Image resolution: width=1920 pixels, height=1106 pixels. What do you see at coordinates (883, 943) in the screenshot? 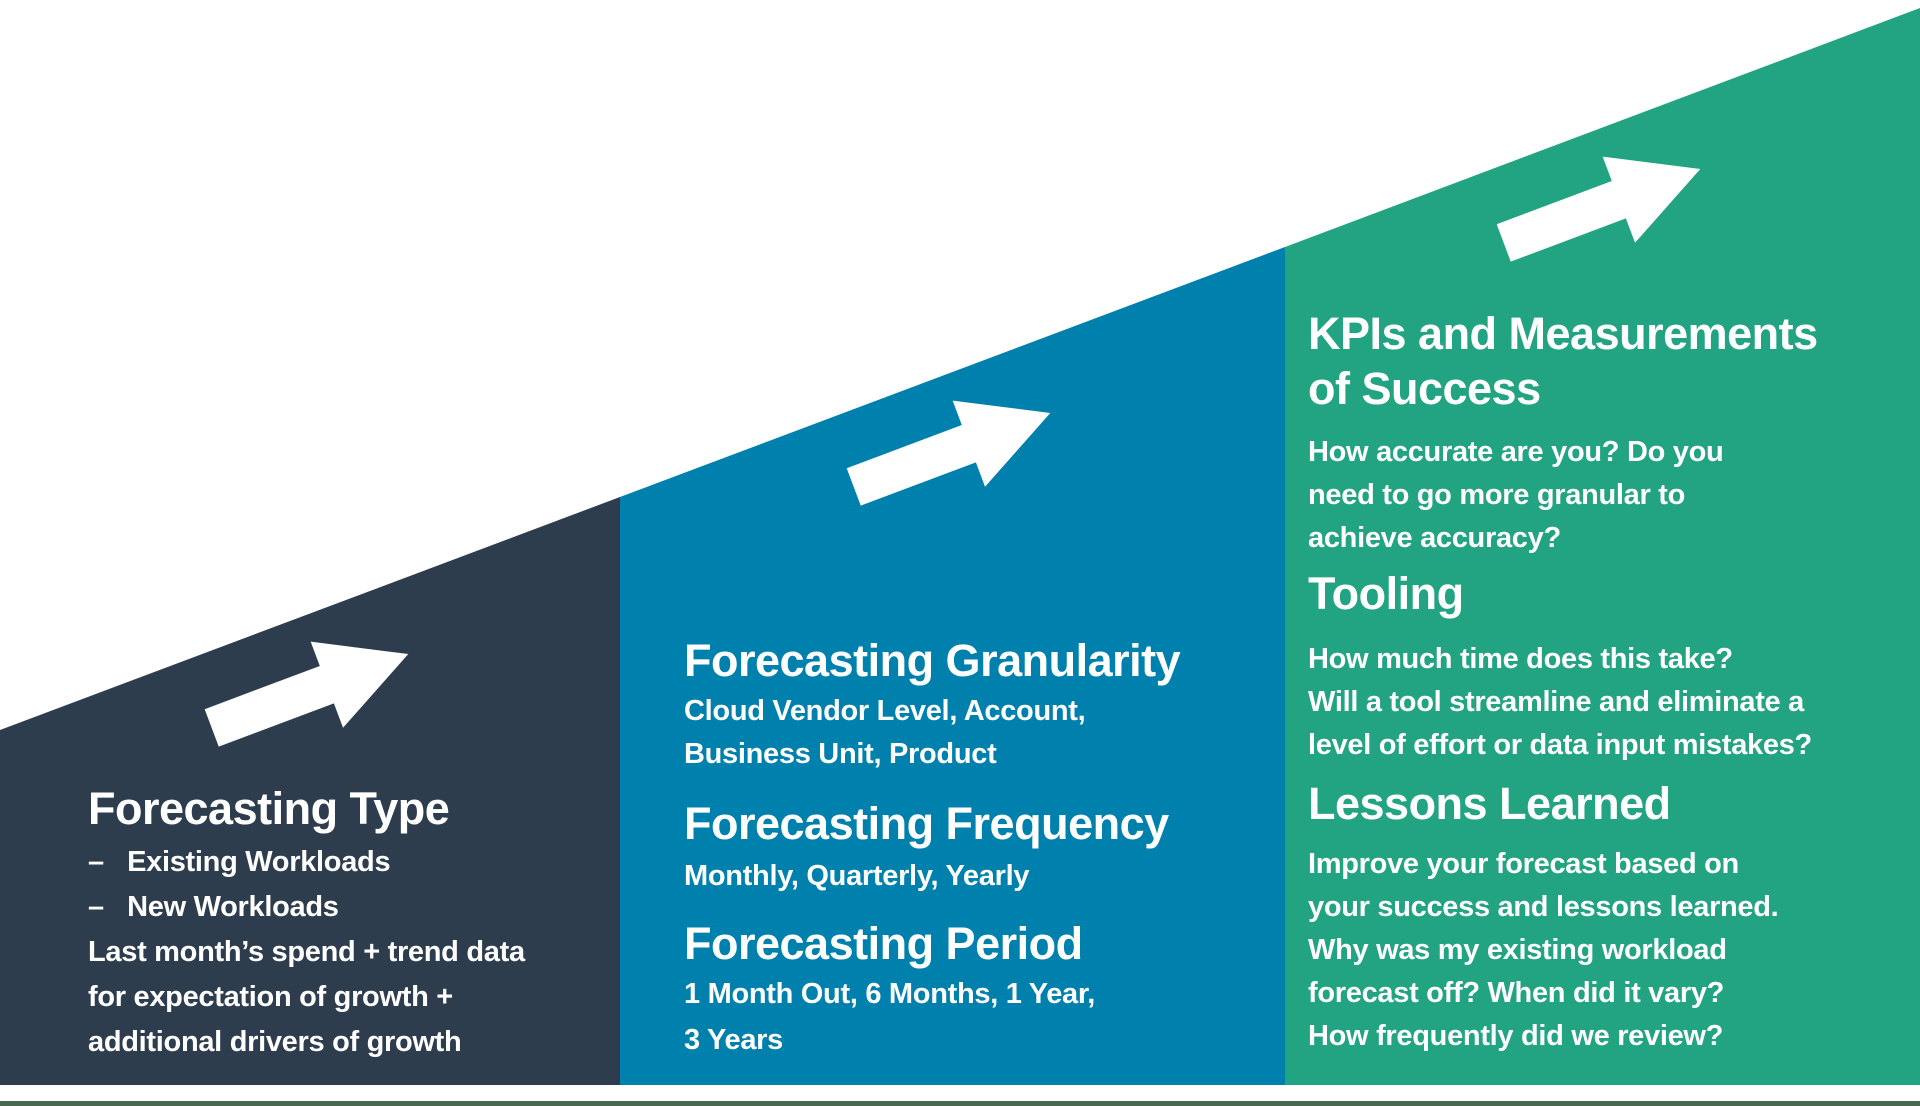
I see `forecasting-period-heading: Forecasting Period` at bounding box center [883, 943].